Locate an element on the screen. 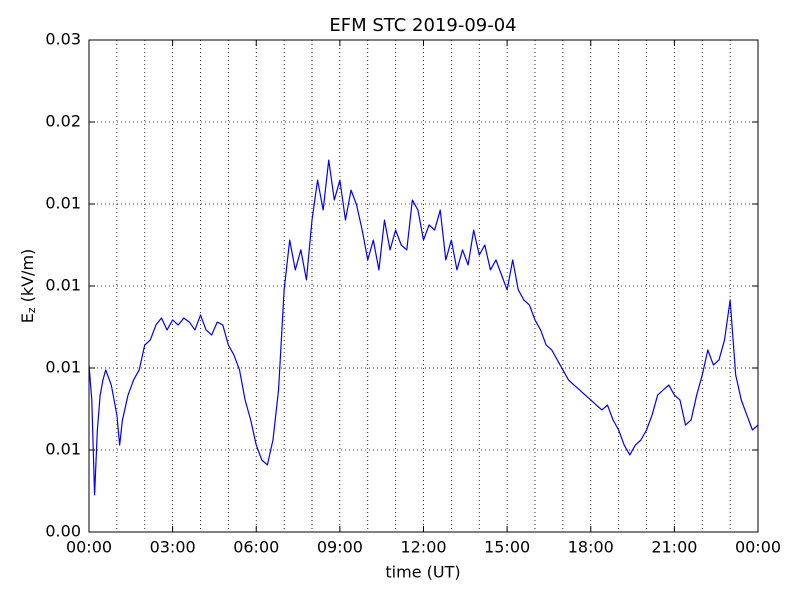  y-axis-label: Ez (kV/m) is located at coordinates (28, 286).